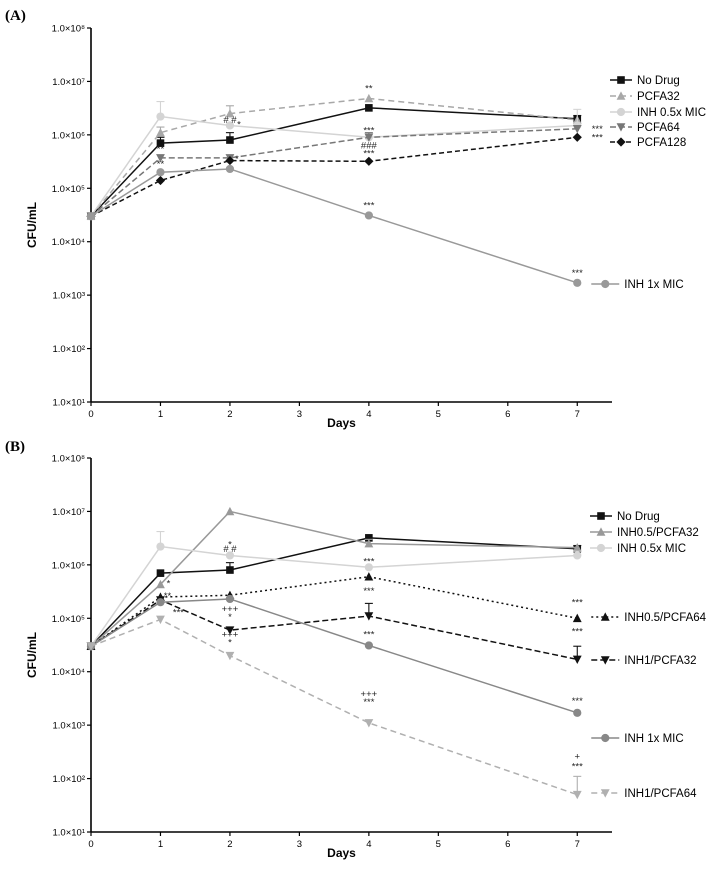  Describe the element at coordinates (69, 403) in the screenshot. I see `y-tick-label: 1.0×10¹` at that location.